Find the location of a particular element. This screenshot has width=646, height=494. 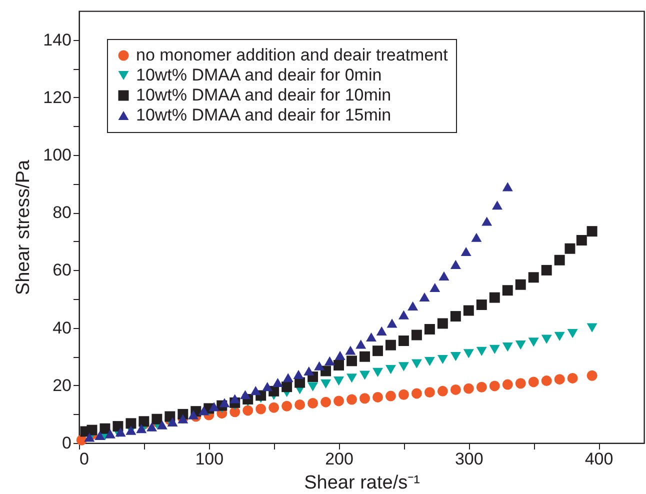

x-tick-label: 100 is located at coordinates (209, 459).